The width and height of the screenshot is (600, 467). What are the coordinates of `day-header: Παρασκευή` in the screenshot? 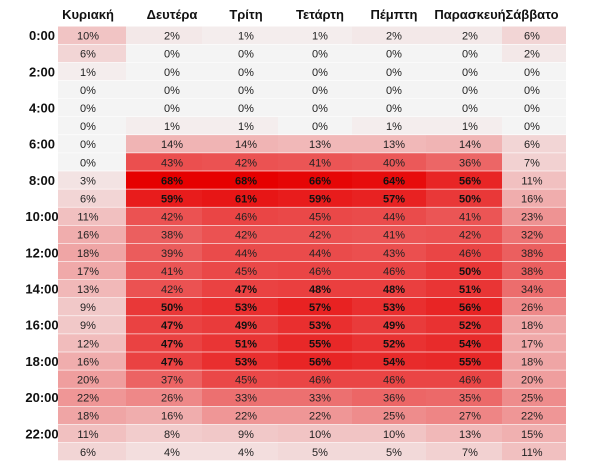 It's located at (469, 14).